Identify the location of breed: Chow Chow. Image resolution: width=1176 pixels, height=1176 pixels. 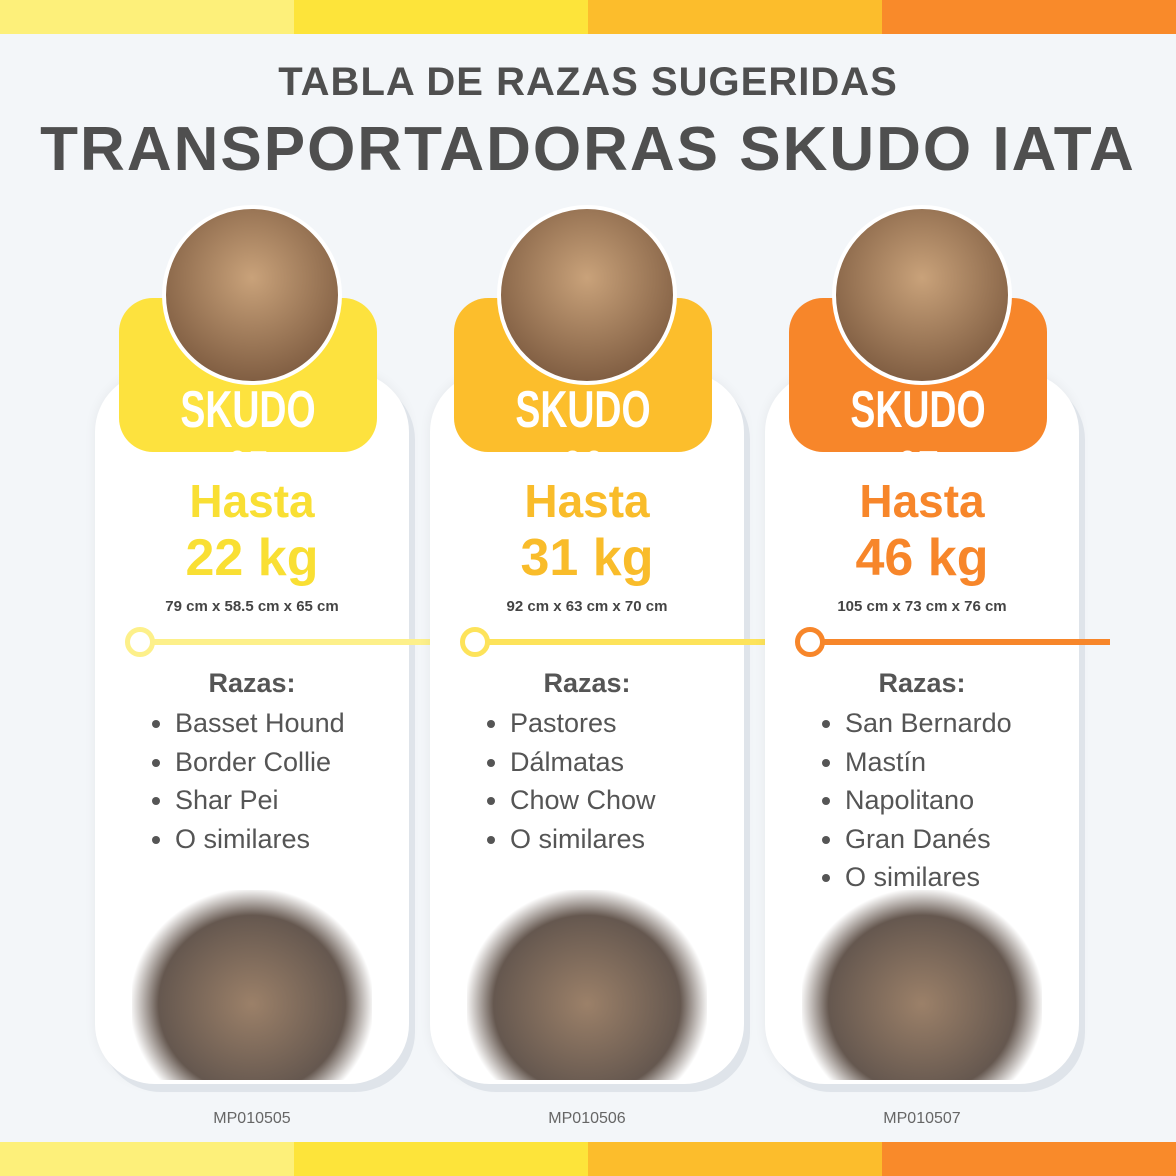
(583, 800).